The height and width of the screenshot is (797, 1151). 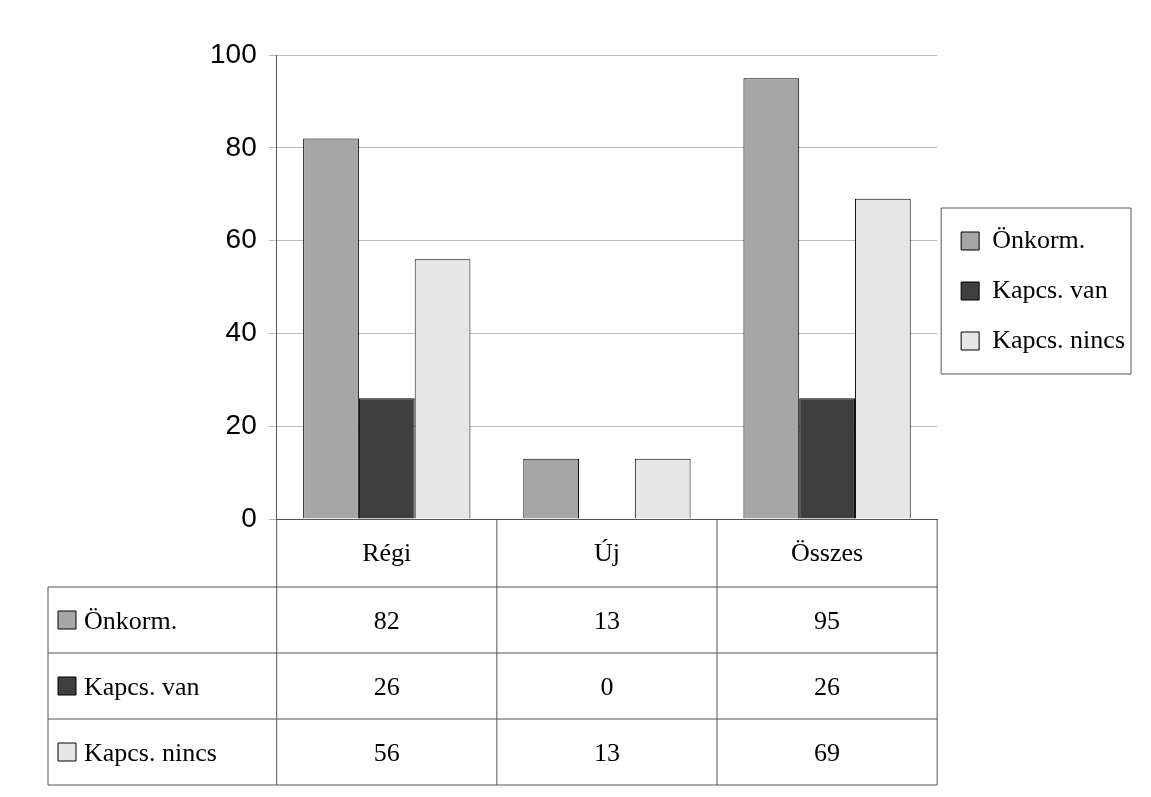 What do you see at coordinates (386, 752) in the screenshot?
I see `data-label: 56` at bounding box center [386, 752].